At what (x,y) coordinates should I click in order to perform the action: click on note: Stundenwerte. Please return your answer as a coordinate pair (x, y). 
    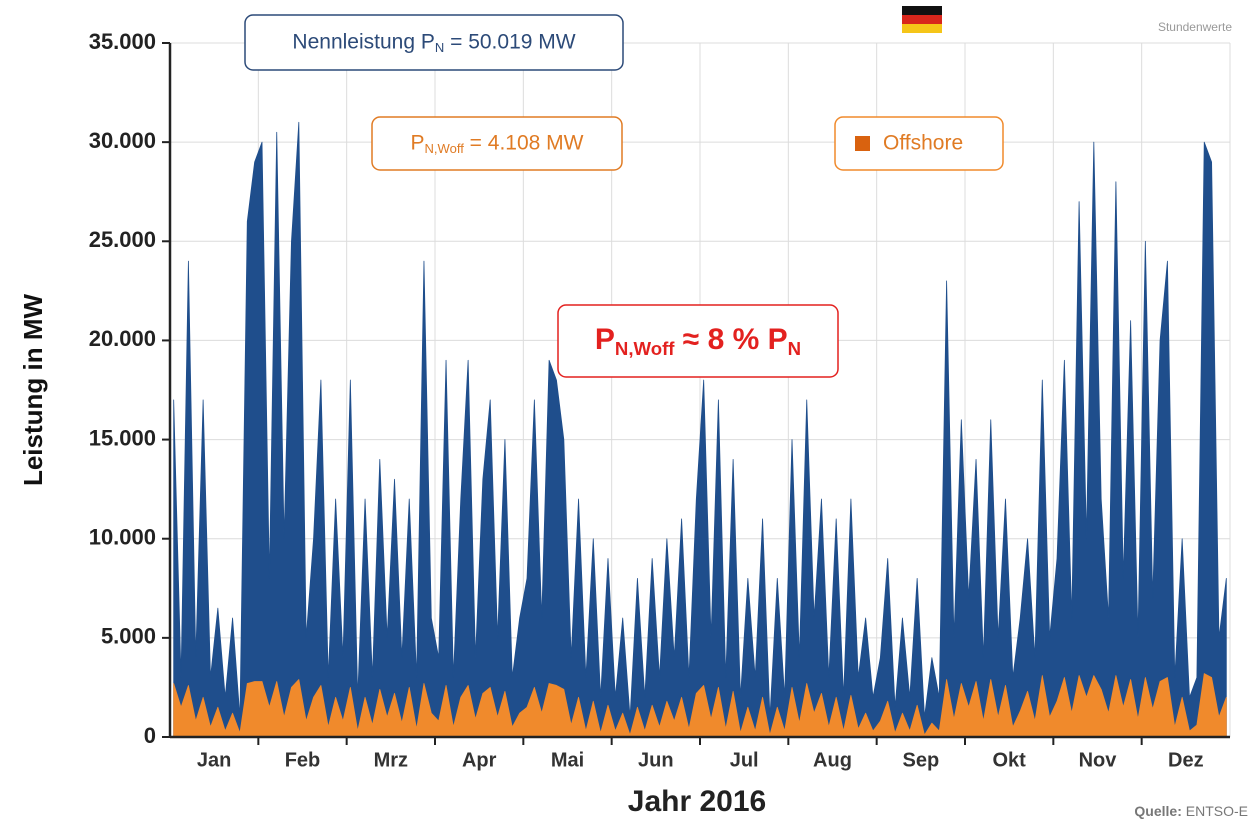
    Looking at the image, I should click on (1195, 27).